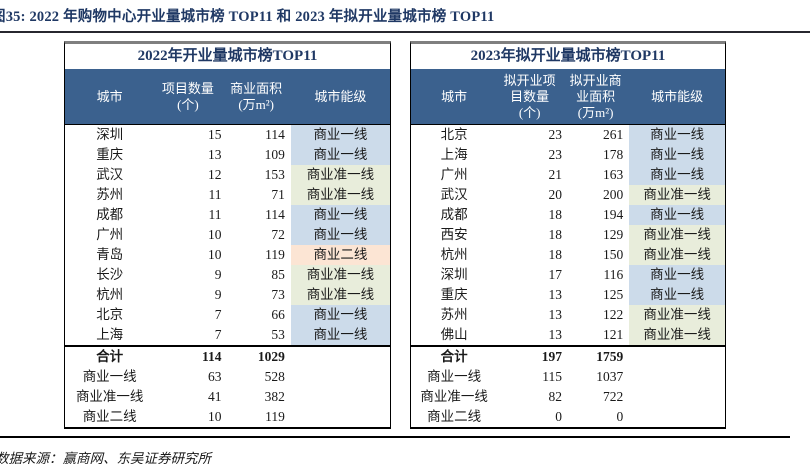  I want to click on table-row: 商业一线 115 1037, so click(568, 377).